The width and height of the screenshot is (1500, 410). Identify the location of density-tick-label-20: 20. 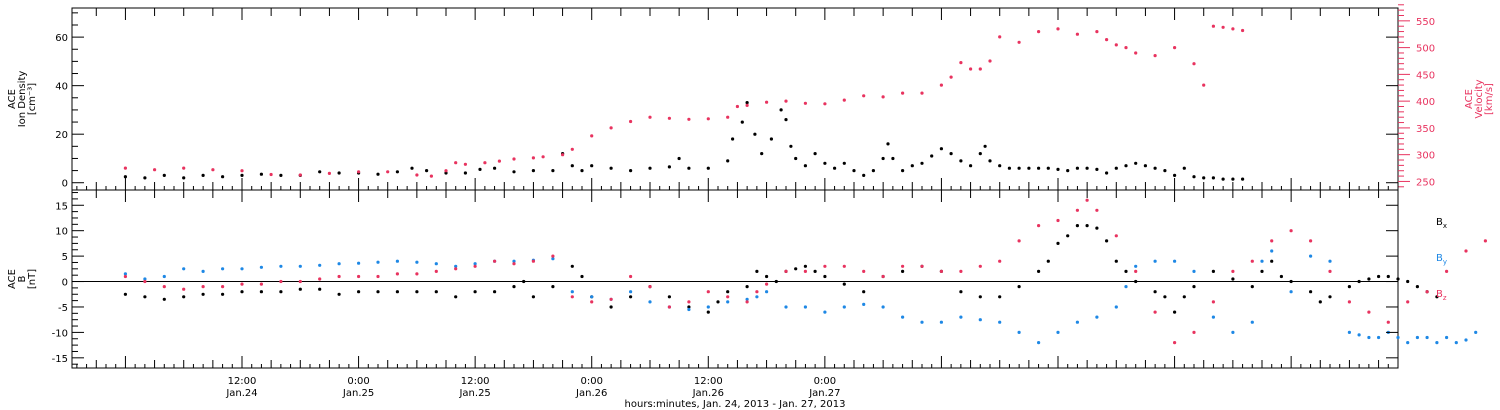
(61, 135).